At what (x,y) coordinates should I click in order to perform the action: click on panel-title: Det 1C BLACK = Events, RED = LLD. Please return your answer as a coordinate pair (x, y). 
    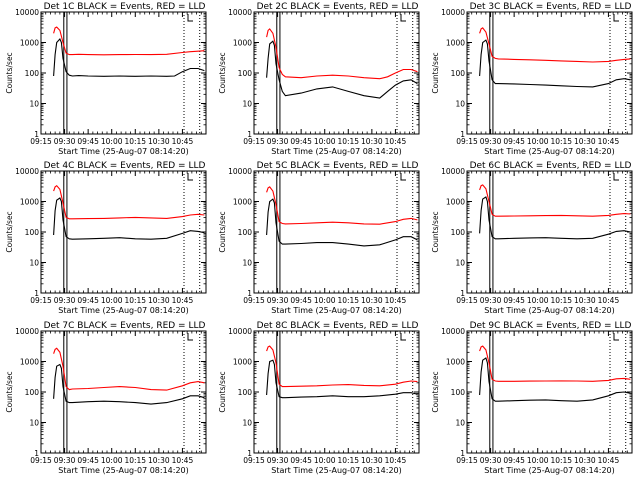
    Looking at the image, I should click on (125, 7).